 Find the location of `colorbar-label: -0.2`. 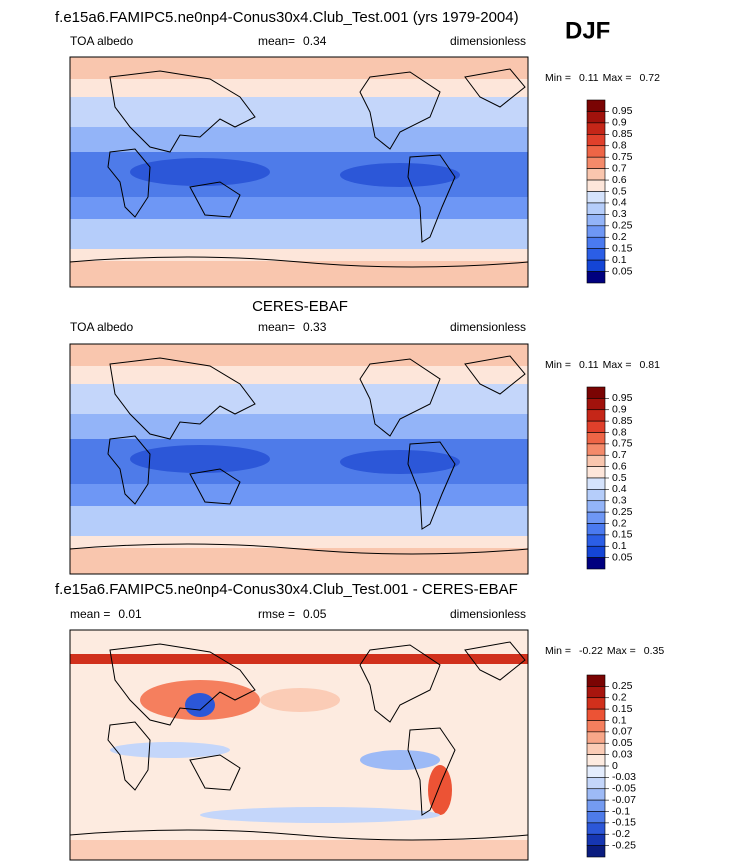

colorbar-label: -0.2 is located at coordinates (621, 834).